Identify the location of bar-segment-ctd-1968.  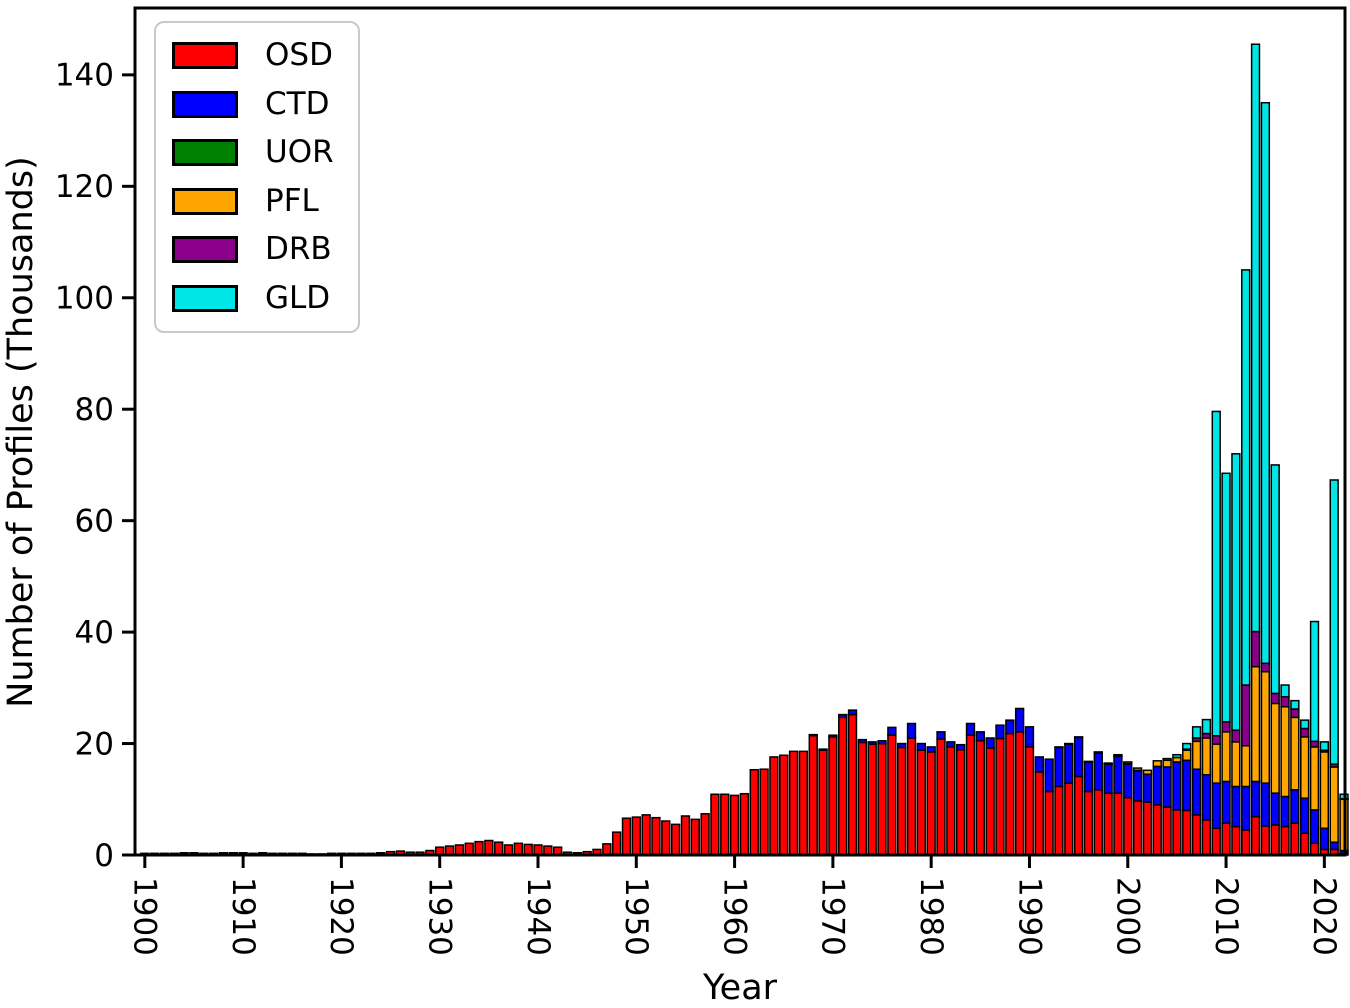
(813, 735).